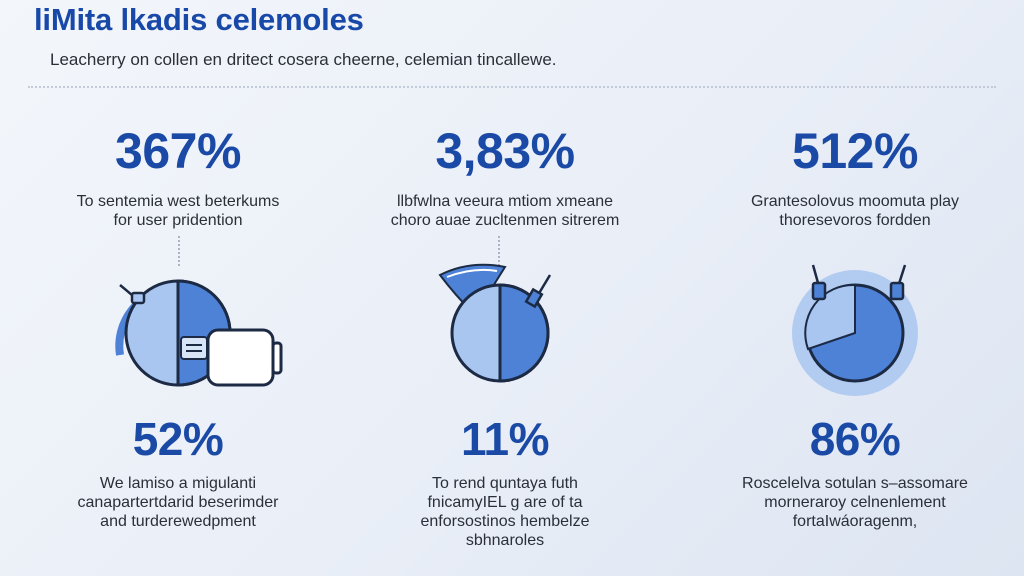 The image size is (1024, 576). I want to click on page-title: liMita lkadis celemoles, so click(199, 19).